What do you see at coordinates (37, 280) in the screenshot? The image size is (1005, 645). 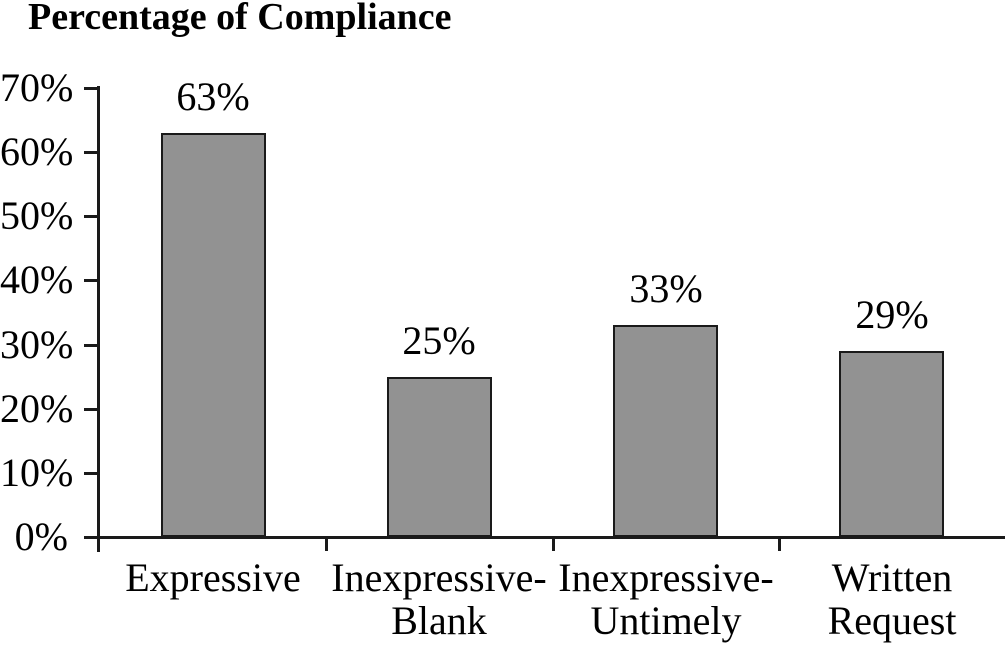 I see `y-tick-label: 40%` at bounding box center [37, 280].